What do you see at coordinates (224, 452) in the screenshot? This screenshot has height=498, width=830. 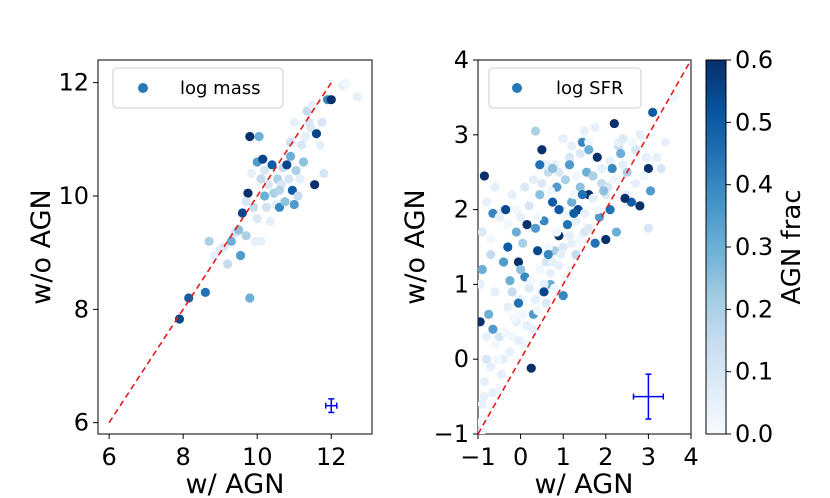 I see `mass-x-ticks: 6 8 10 12` at bounding box center [224, 452].